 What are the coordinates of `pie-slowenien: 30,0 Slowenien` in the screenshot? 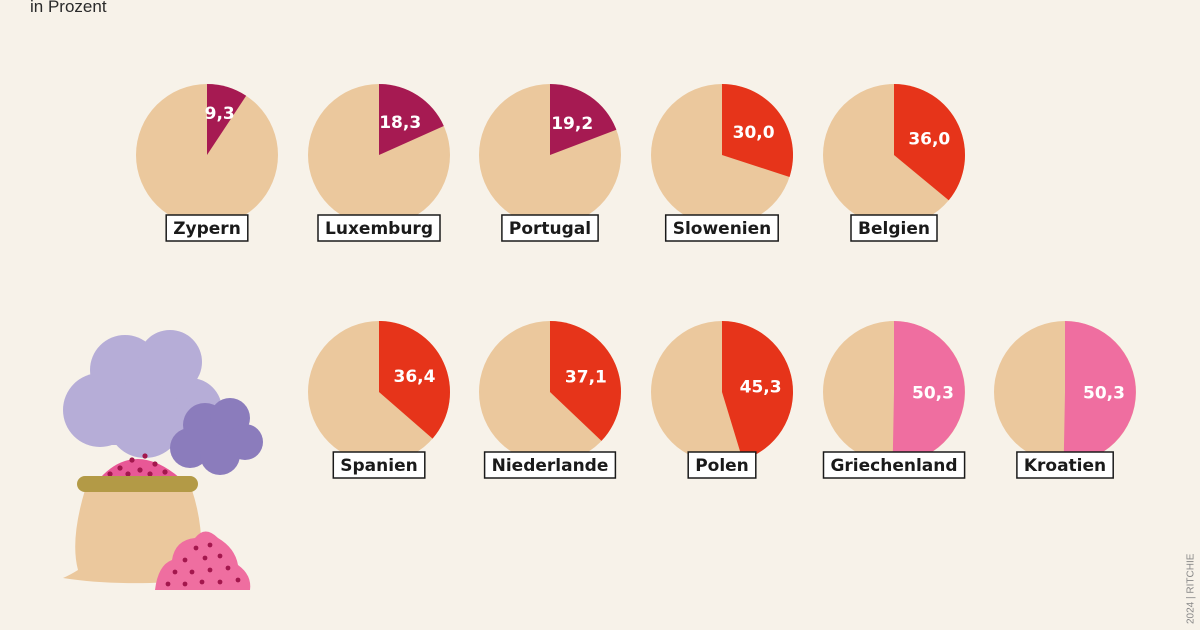 It's located at (722, 163).